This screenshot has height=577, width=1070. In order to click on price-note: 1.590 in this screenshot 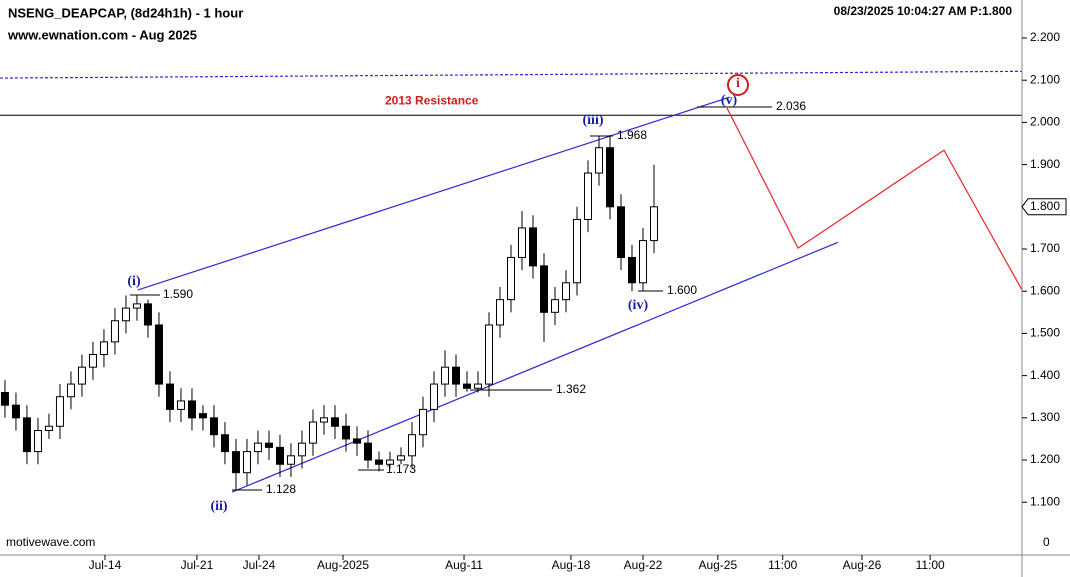, I will do `click(178, 294)`.